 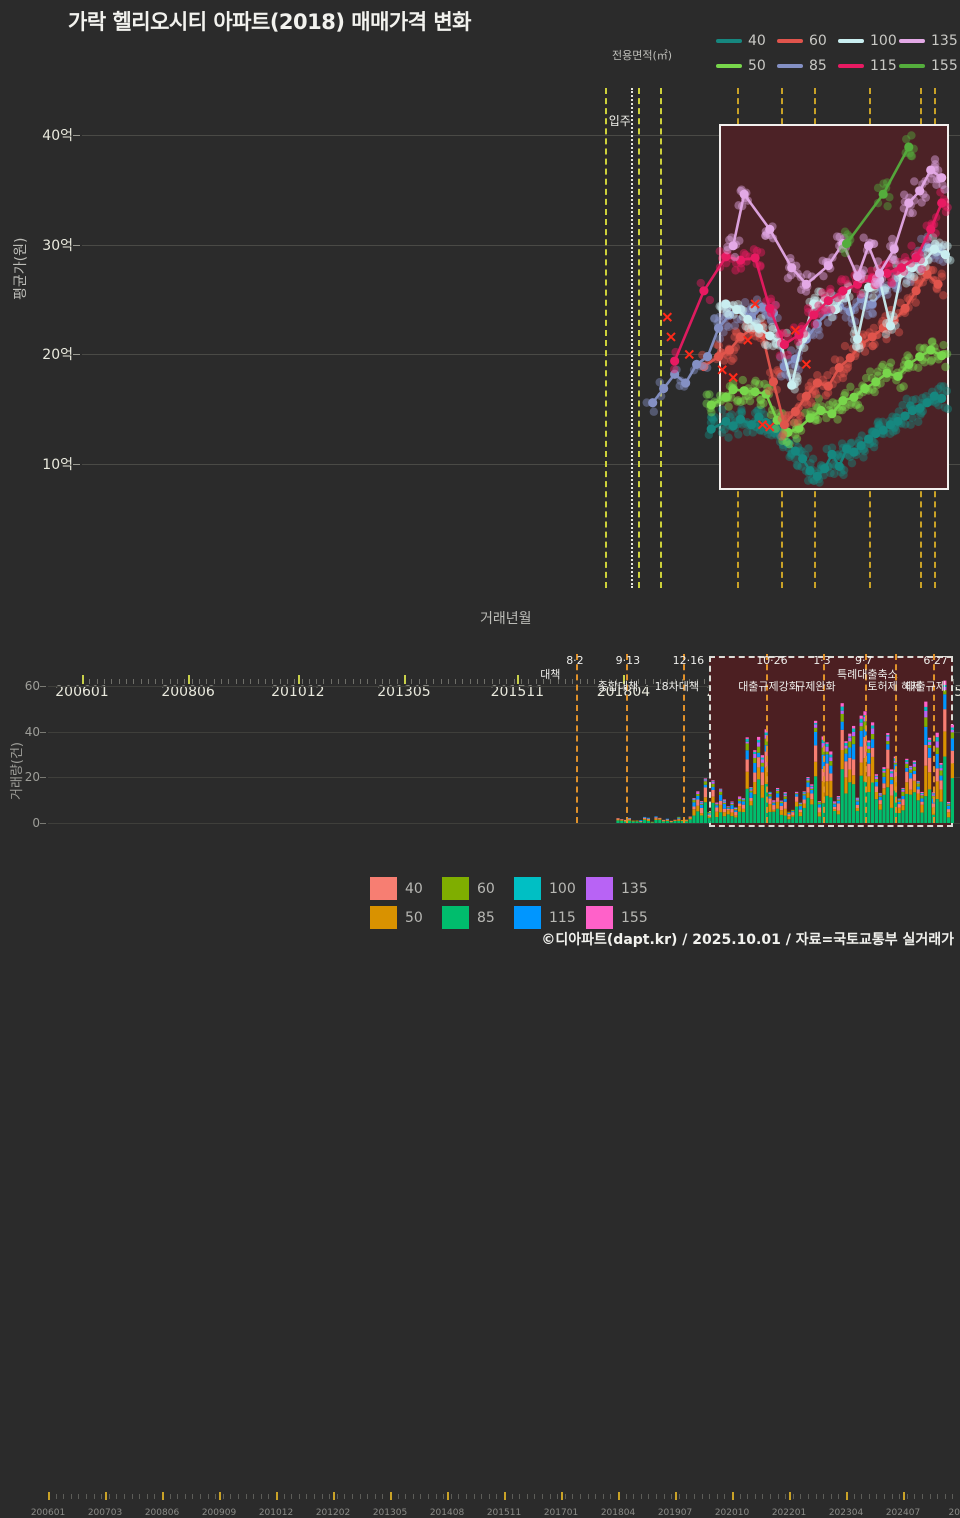 I want to click on legend-bar-item-115: 115, so click(x=550, y=917).